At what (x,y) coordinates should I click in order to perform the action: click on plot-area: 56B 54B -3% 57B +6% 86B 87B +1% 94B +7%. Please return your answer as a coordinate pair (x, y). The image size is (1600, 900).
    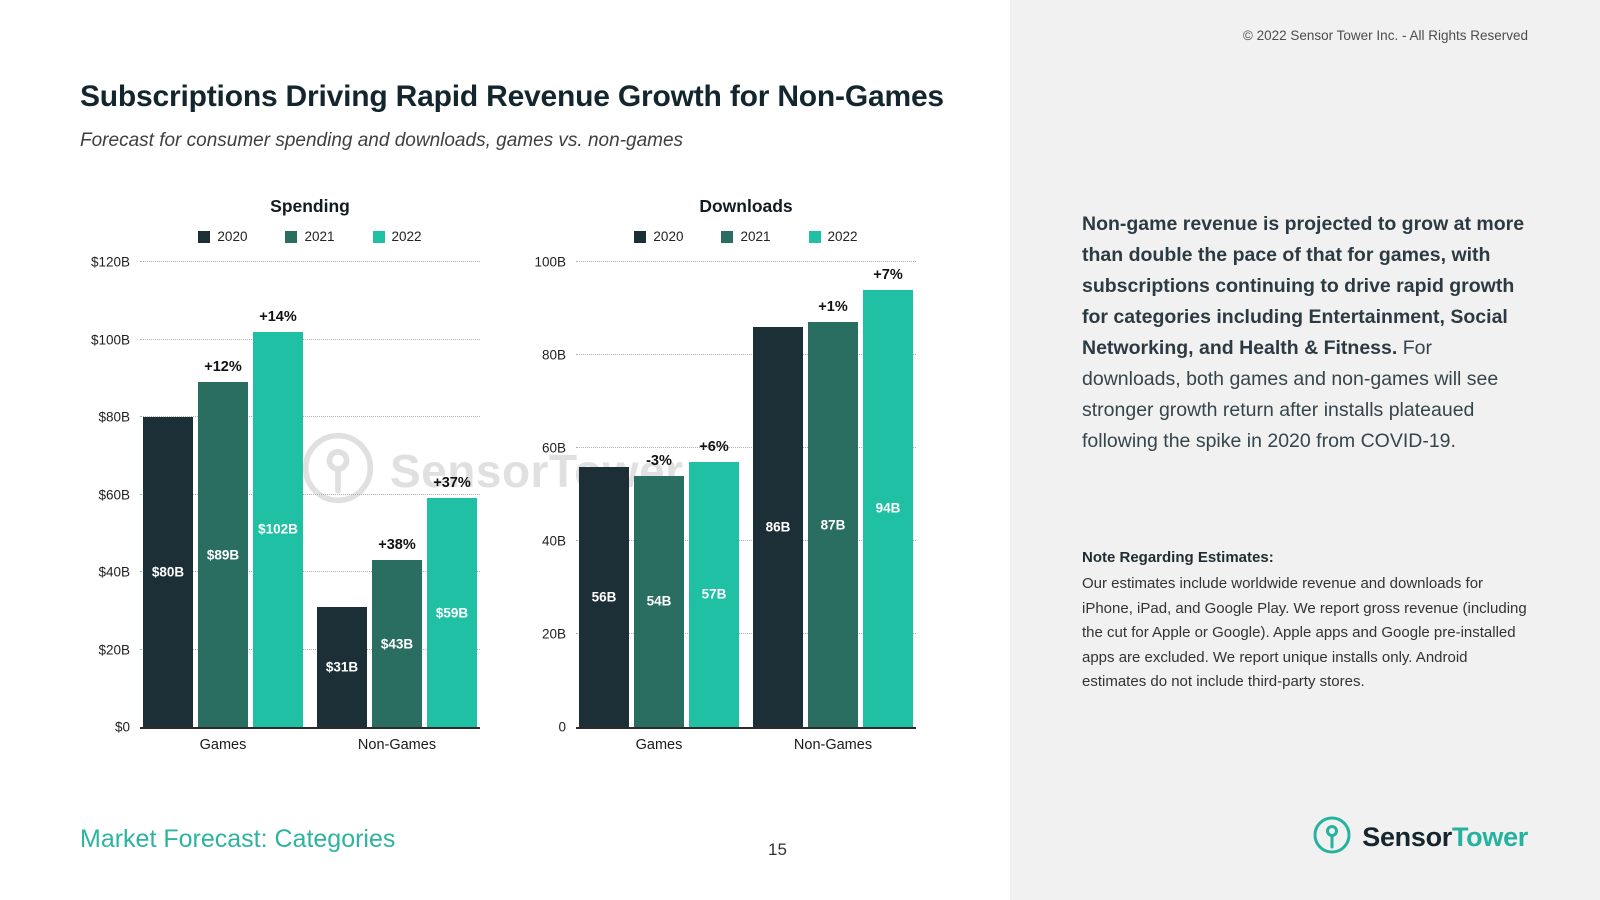
    Looking at the image, I should click on (746, 495).